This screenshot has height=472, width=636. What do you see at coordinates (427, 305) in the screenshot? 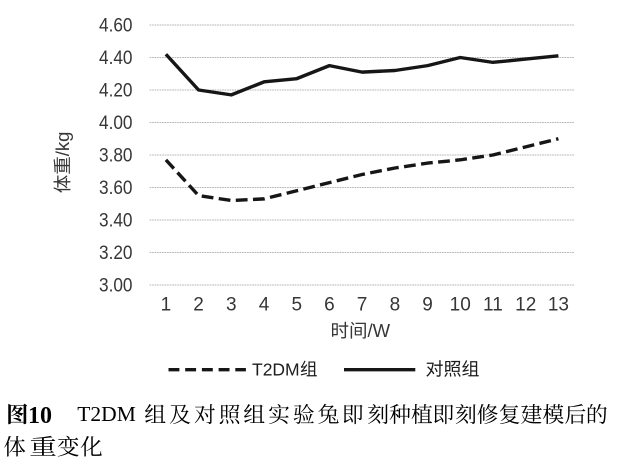
I see `svg-text: 9` at bounding box center [427, 305].